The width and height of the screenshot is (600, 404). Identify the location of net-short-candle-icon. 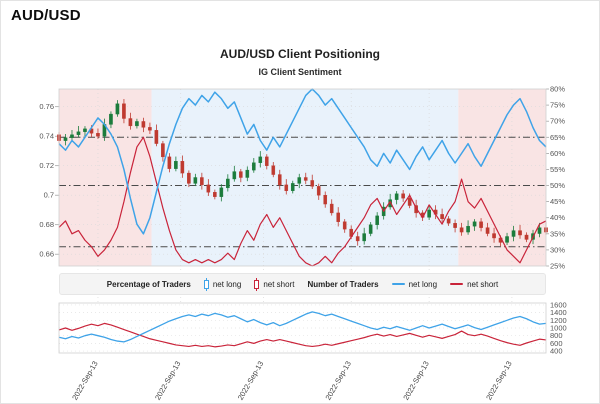
(257, 284).